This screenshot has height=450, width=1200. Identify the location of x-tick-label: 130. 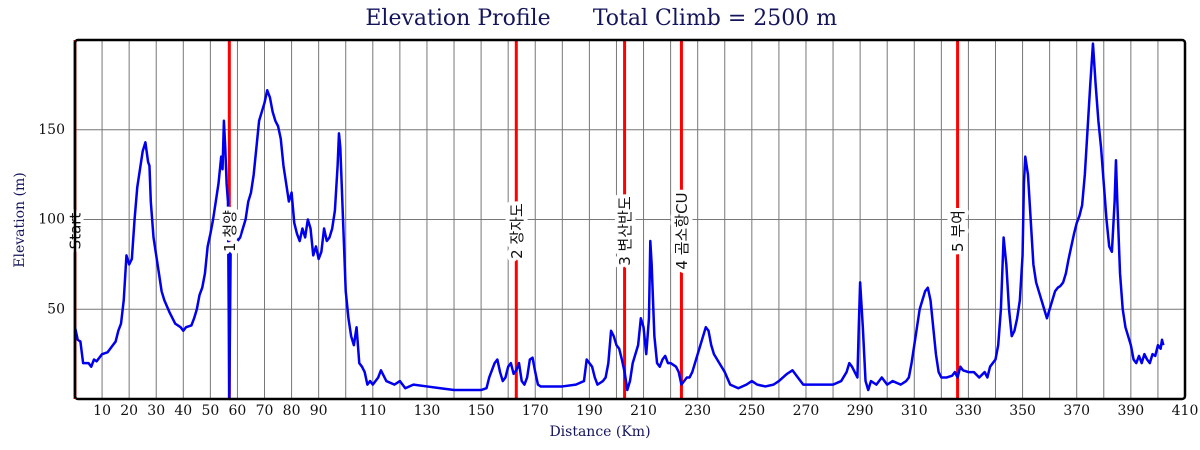
(427, 411).